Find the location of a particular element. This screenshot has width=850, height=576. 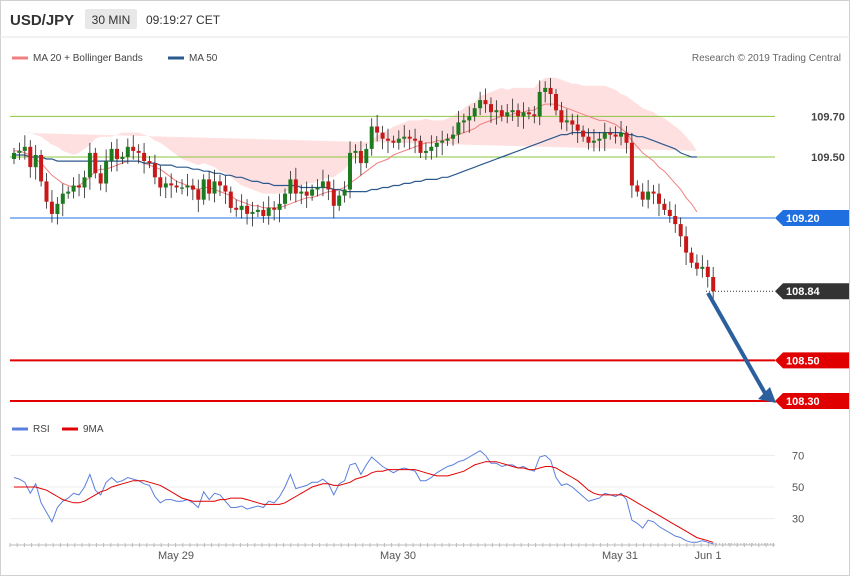

level-label-108-30: 108.30 is located at coordinates (803, 402).